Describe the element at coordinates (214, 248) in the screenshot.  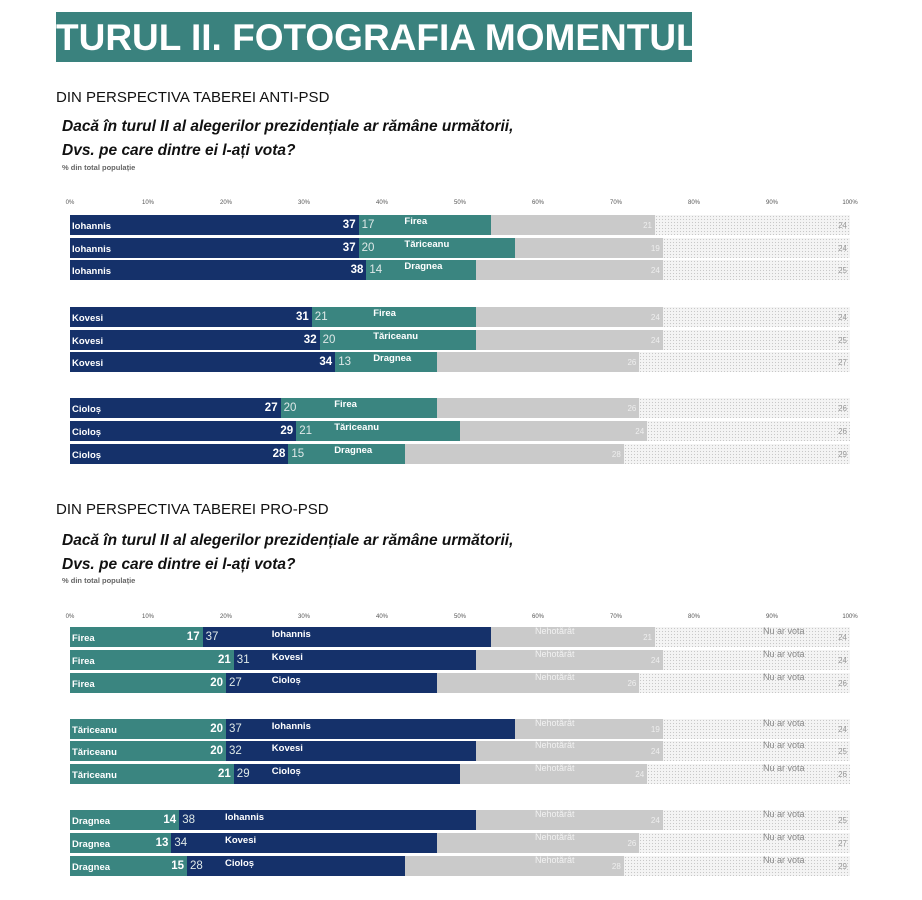
I see `bar-segment-first: Iohannis 37` at that location.